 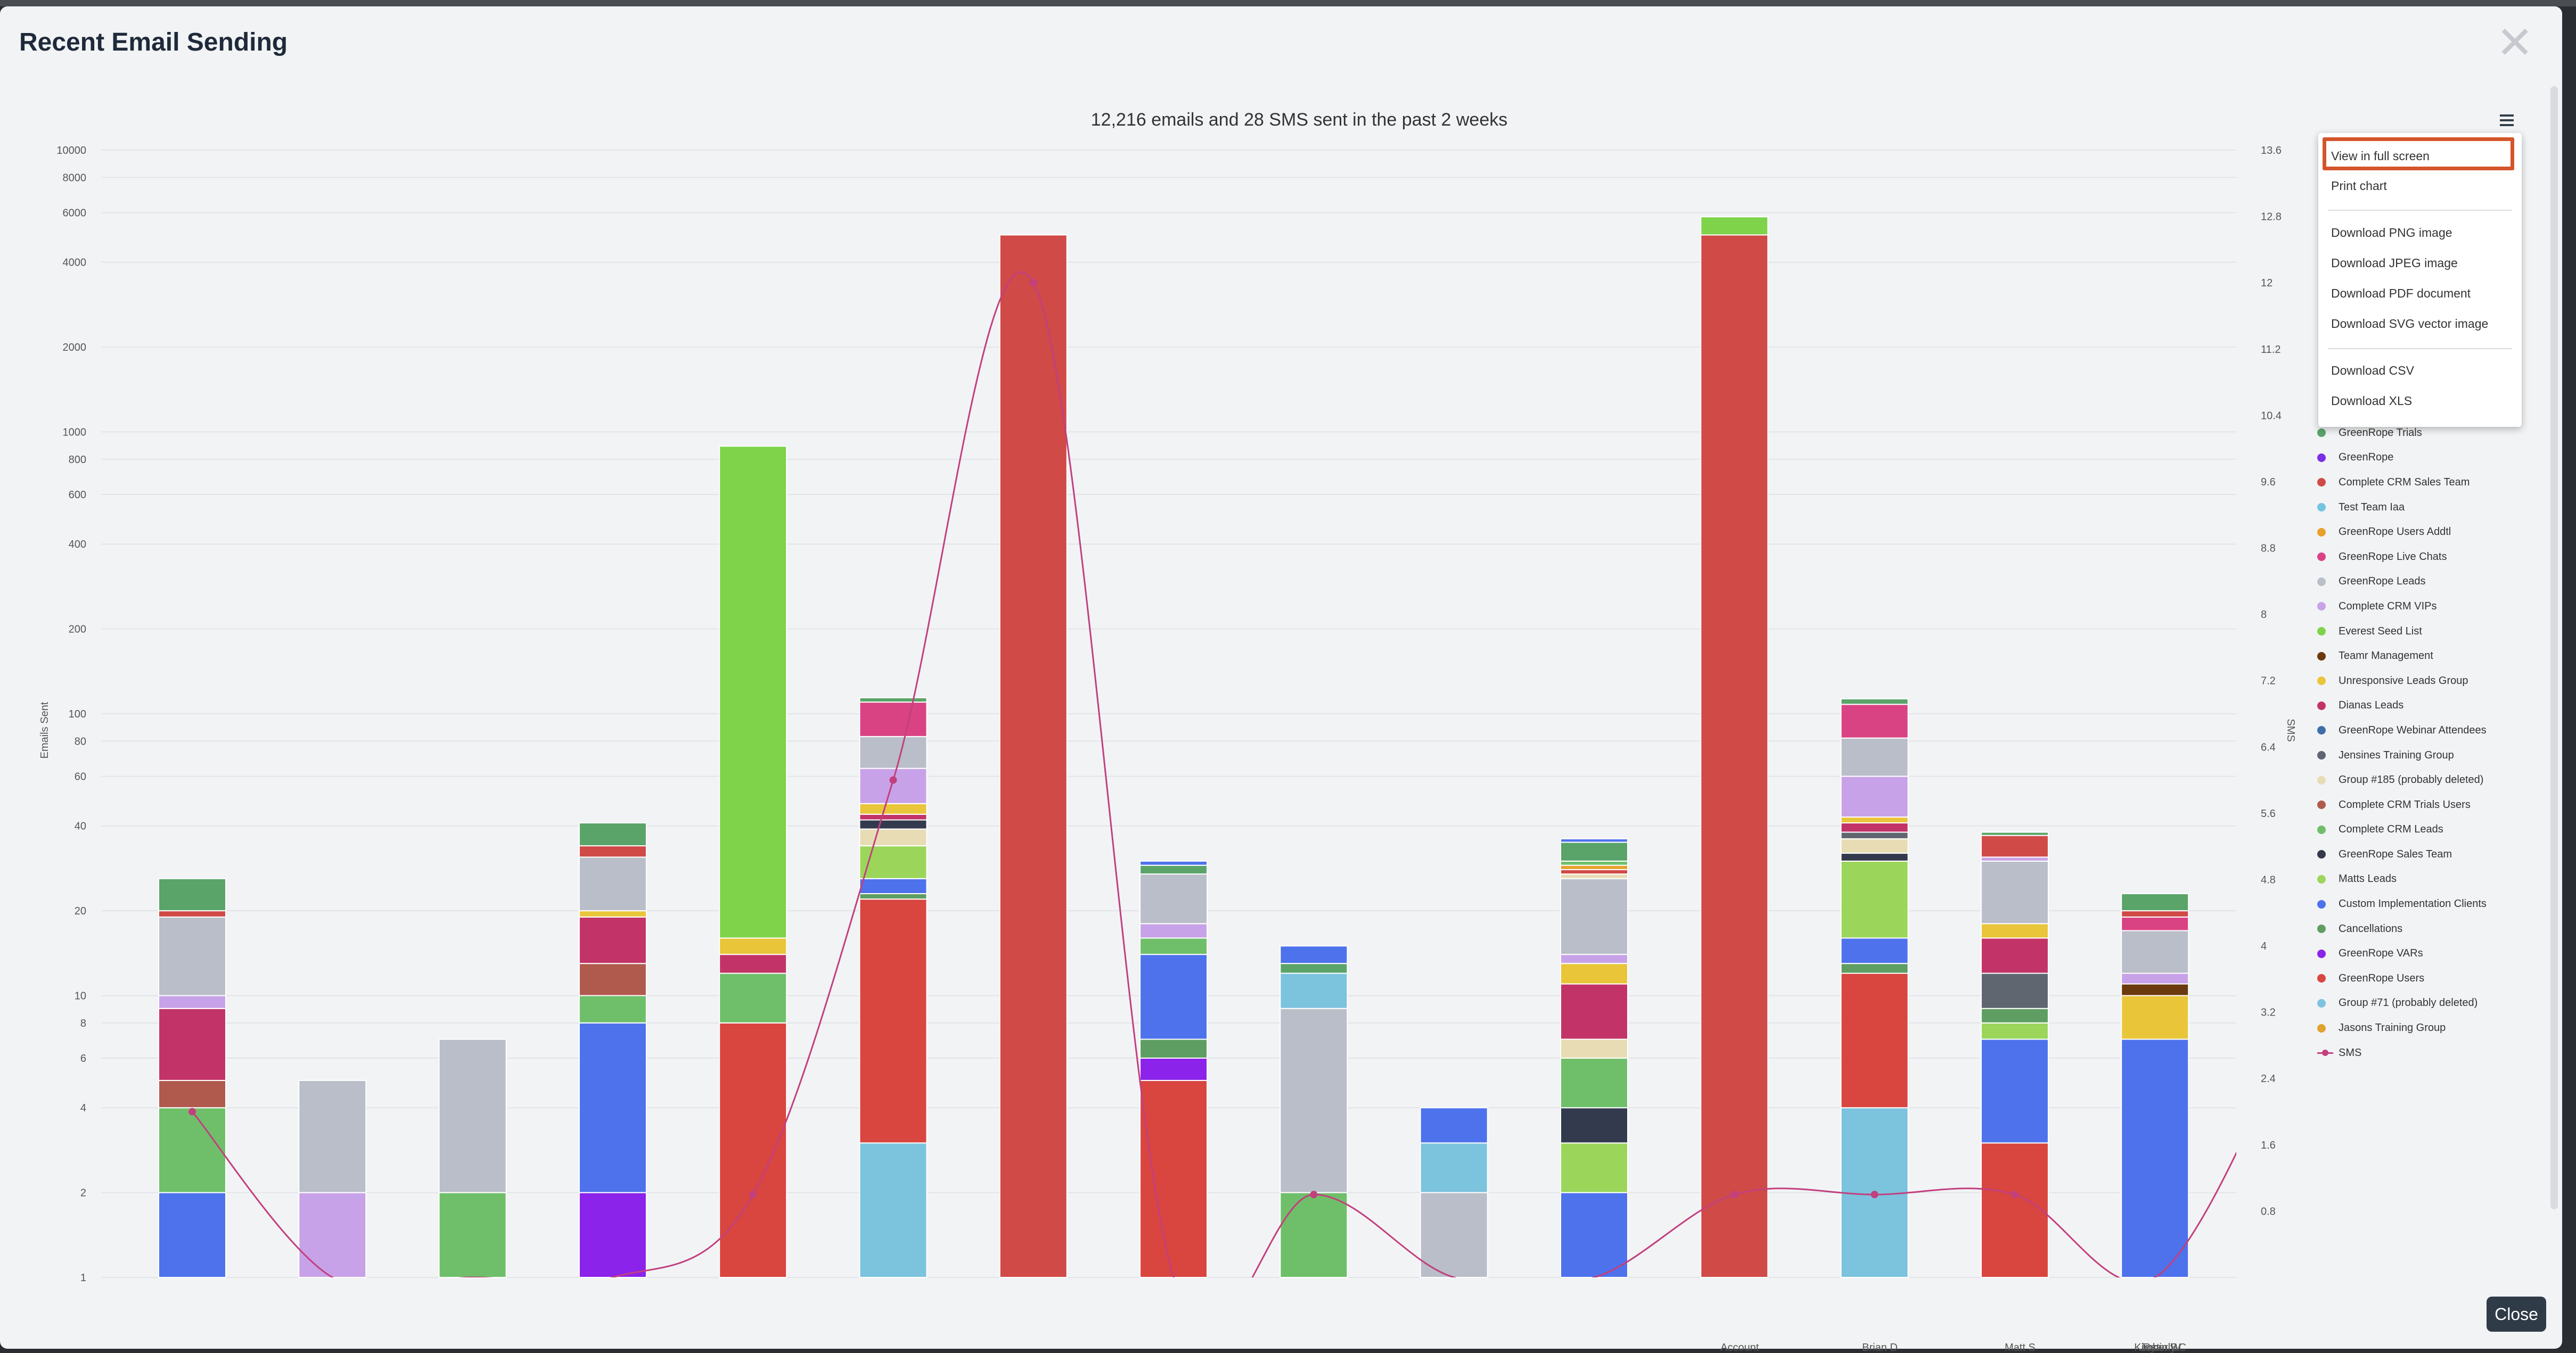 I want to click on y-tick-label: 1, so click(x=83, y=1278).